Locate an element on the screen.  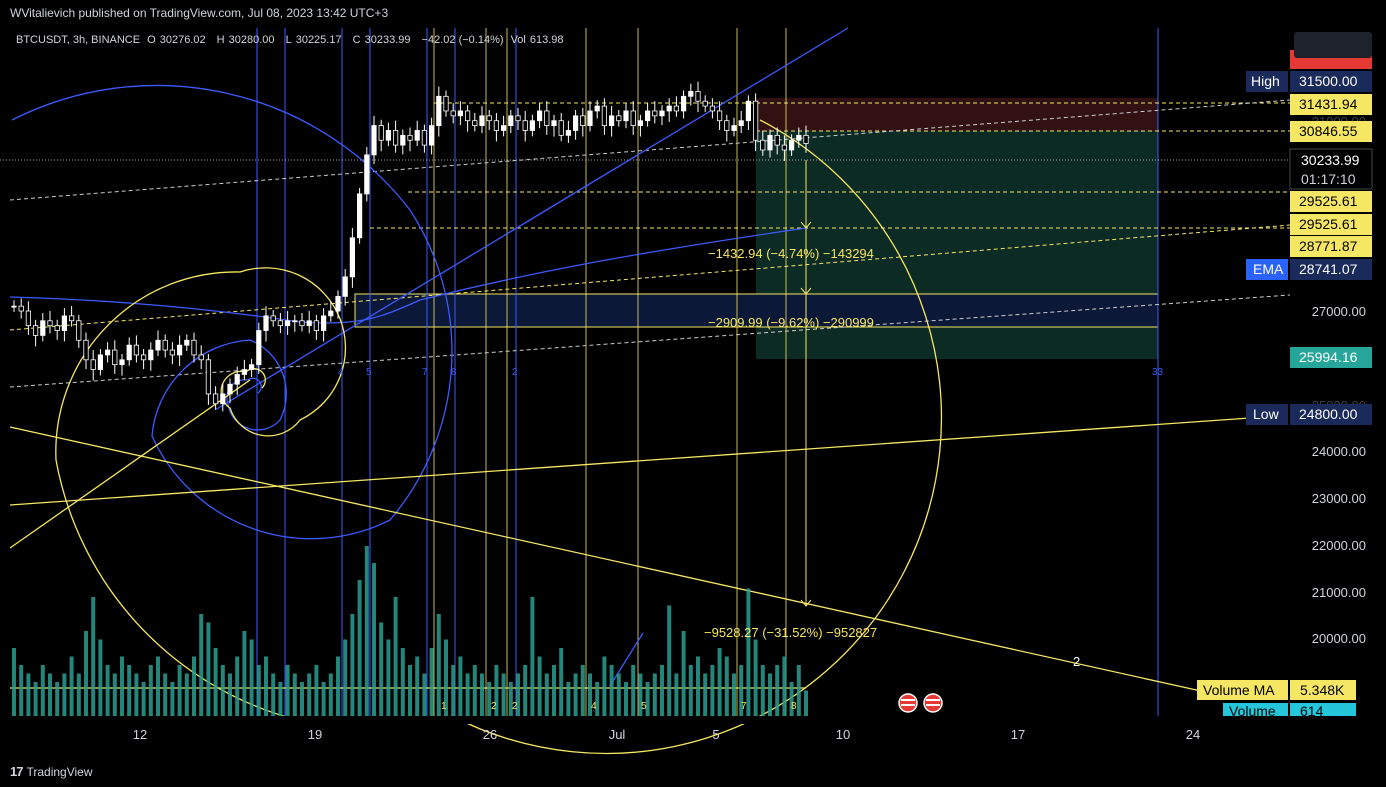
low-tag: Low is located at coordinates (1266, 414).